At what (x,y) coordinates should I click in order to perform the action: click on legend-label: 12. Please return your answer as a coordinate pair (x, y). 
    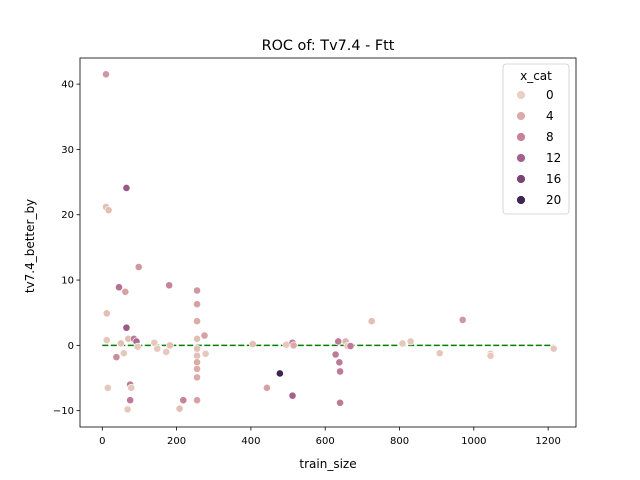
    Looking at the image, I should click on (553, 158).